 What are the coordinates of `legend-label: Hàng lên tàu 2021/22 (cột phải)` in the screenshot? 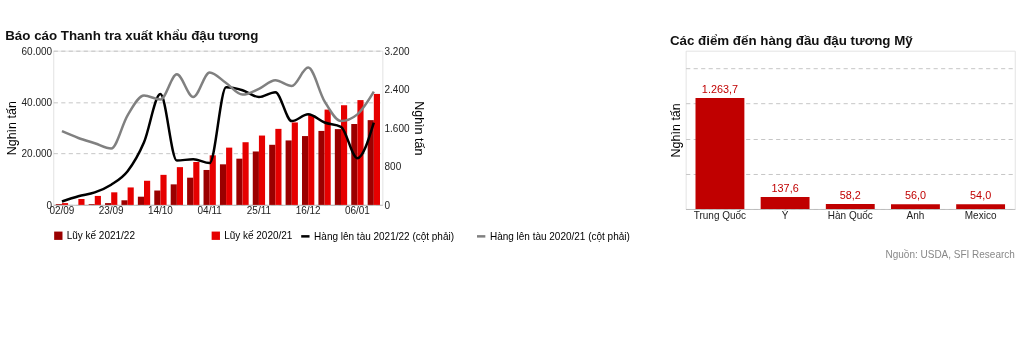 It's located at (384, 236).